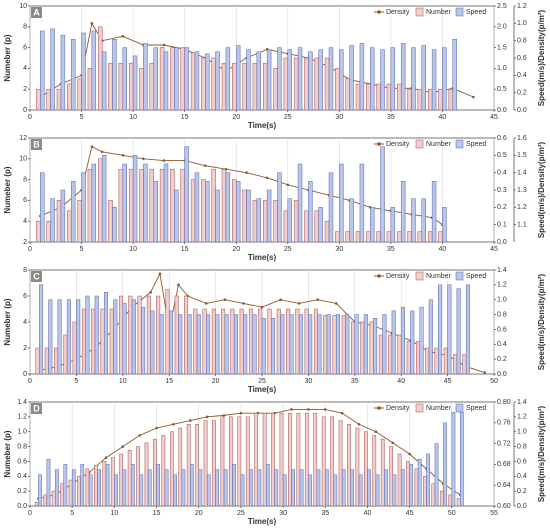 Image resolution: width=550 pixels, height=530 pixels. Describe the element at coordinates (325, 513) in the screenshot. I see `x-tick-label: 35` at that location.